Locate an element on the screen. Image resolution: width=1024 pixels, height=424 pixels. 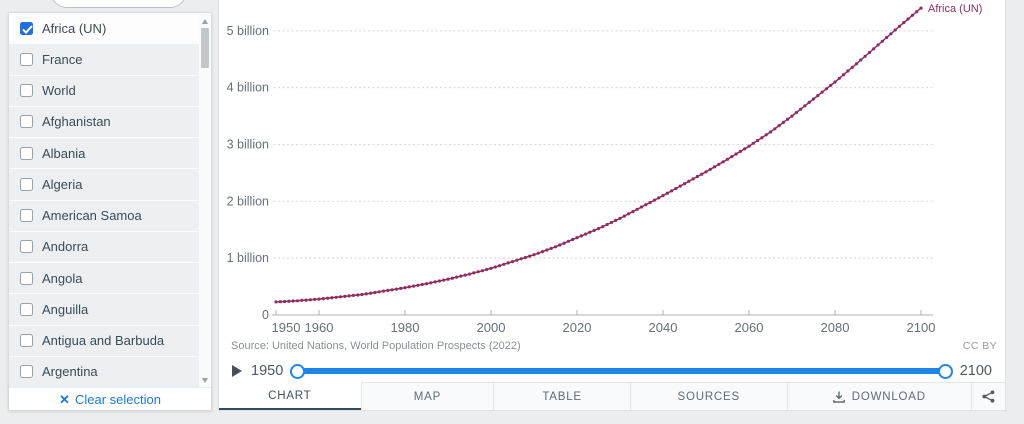
list-item: American Samoa is located at coordinates (110, 216).